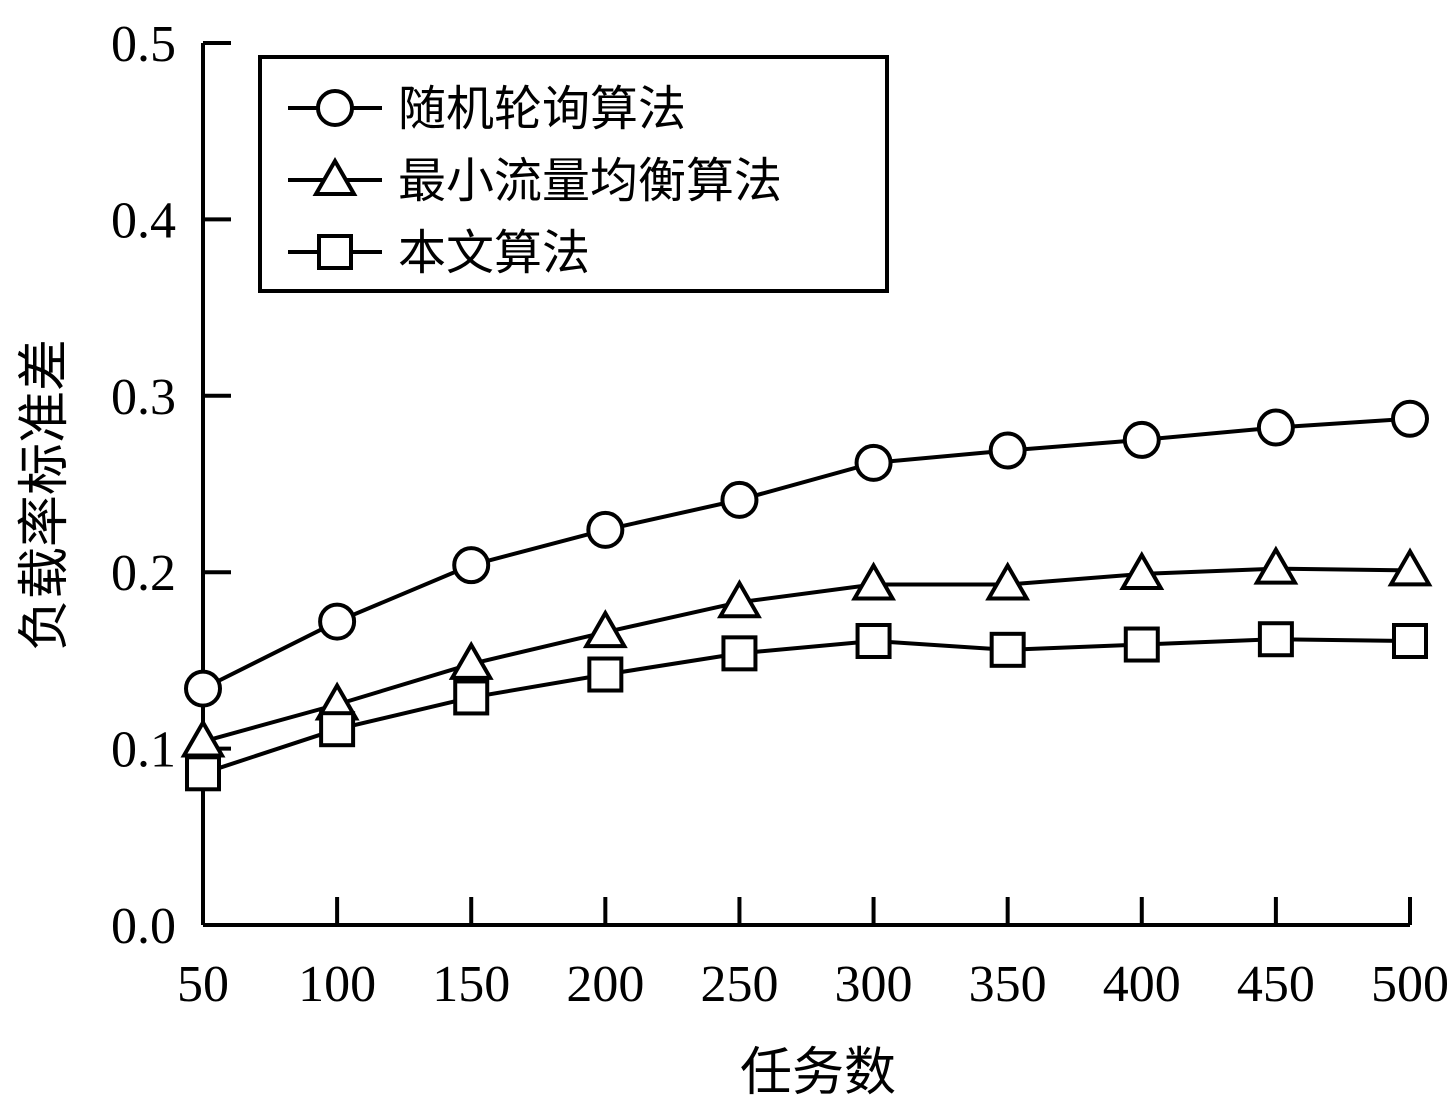 The height and width of the screenshot is (1106, 1454). Describe the element at coordinates (335, 252) in the screenshot. I see `legend-marker-square` at that location.